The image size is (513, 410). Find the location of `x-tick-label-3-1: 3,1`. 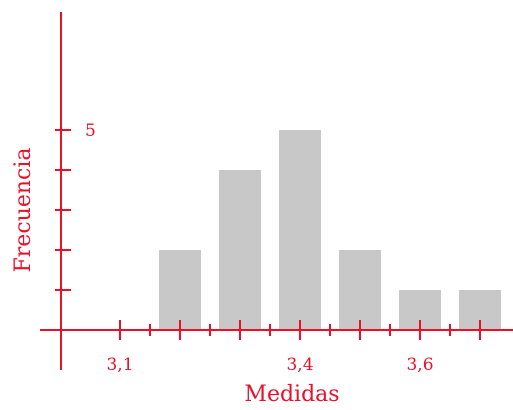

x-tick-label-3-1: 3,1 is located at coordinates (119, 365).